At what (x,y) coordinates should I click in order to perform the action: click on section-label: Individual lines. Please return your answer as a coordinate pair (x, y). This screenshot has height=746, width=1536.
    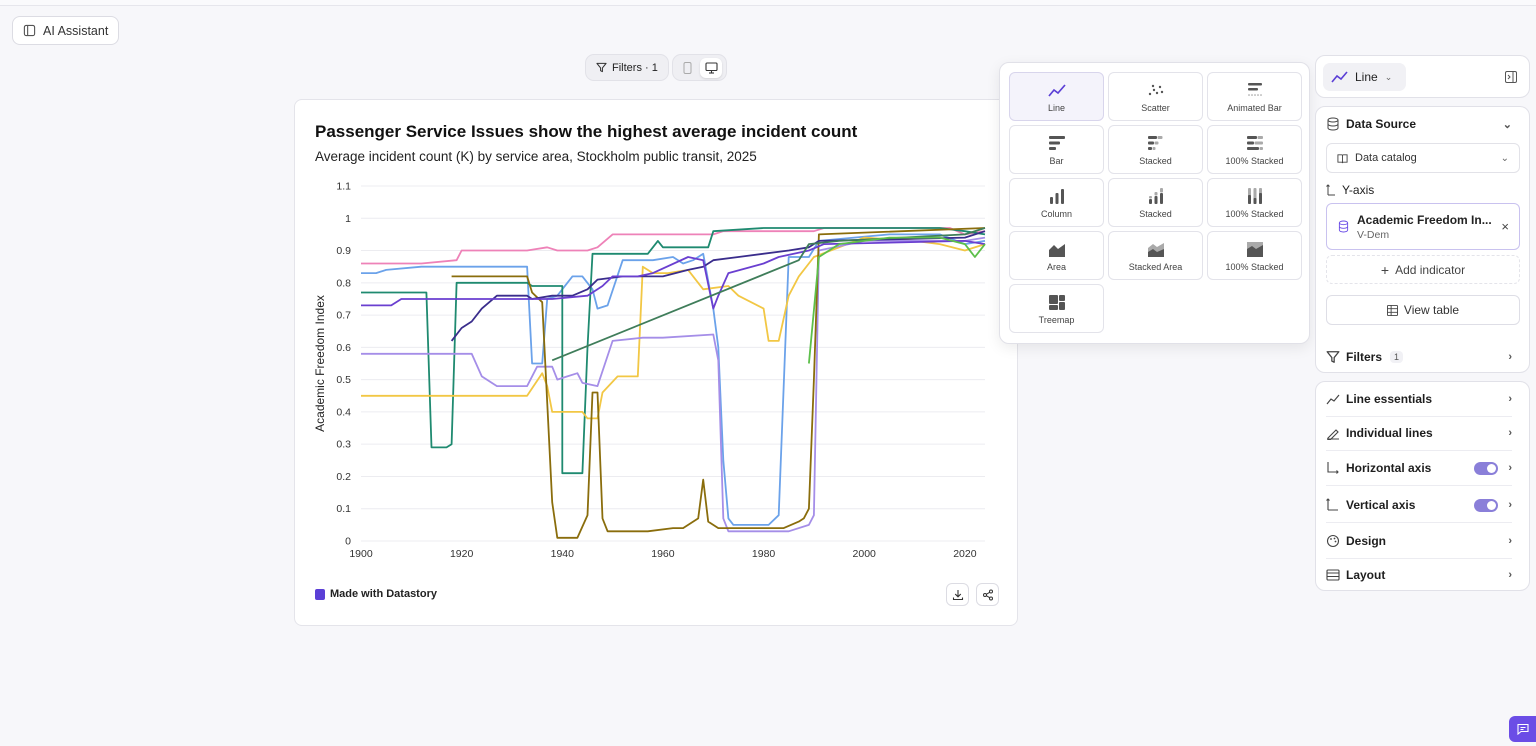
    Looking at the image, I should click on (1389, 433).